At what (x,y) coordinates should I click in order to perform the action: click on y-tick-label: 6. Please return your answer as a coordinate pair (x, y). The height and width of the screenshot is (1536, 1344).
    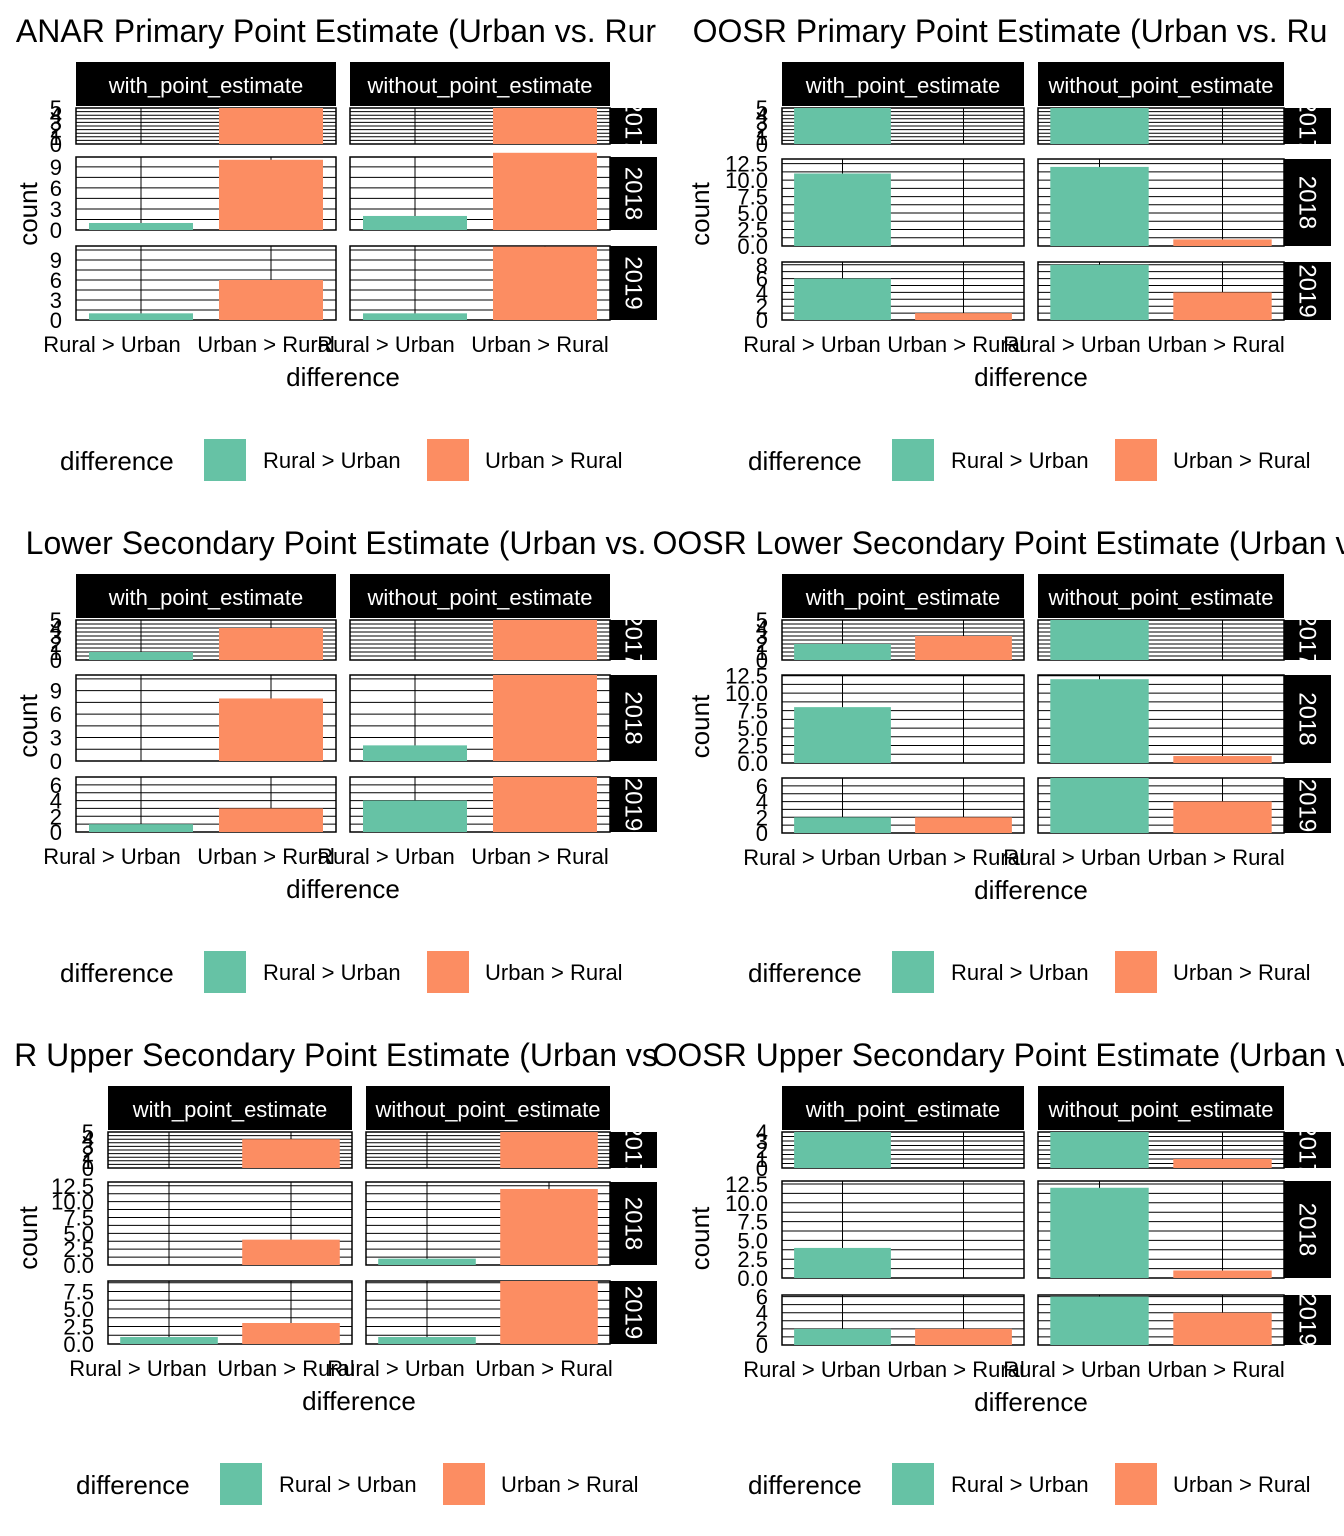
    Looking at the image, I should click on (56, 714).